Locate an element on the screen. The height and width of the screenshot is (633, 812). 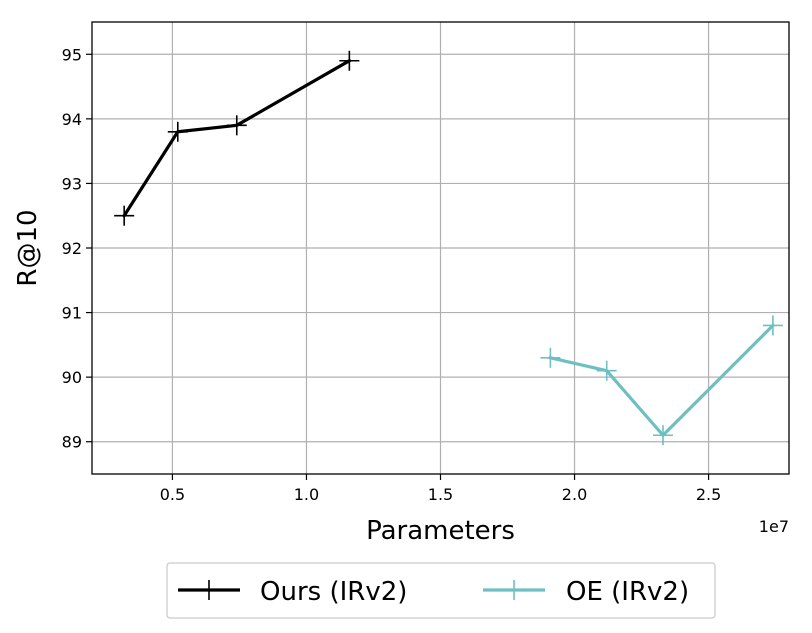
legend-entry: Ours (IRv2) is located at coordinates (292, 592).